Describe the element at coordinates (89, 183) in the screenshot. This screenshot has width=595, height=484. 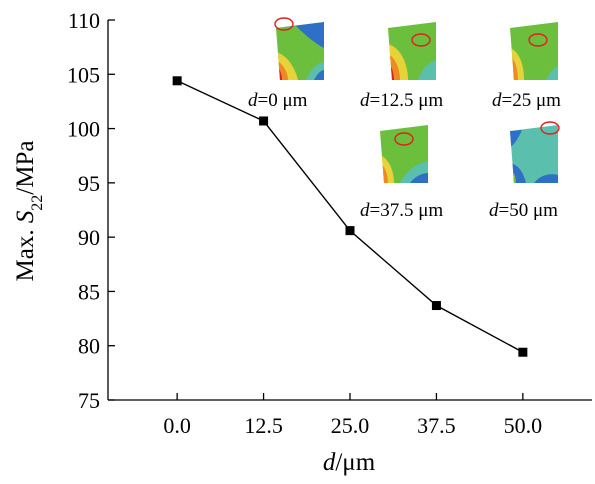
I see `y-tick-label: 95` at that location.